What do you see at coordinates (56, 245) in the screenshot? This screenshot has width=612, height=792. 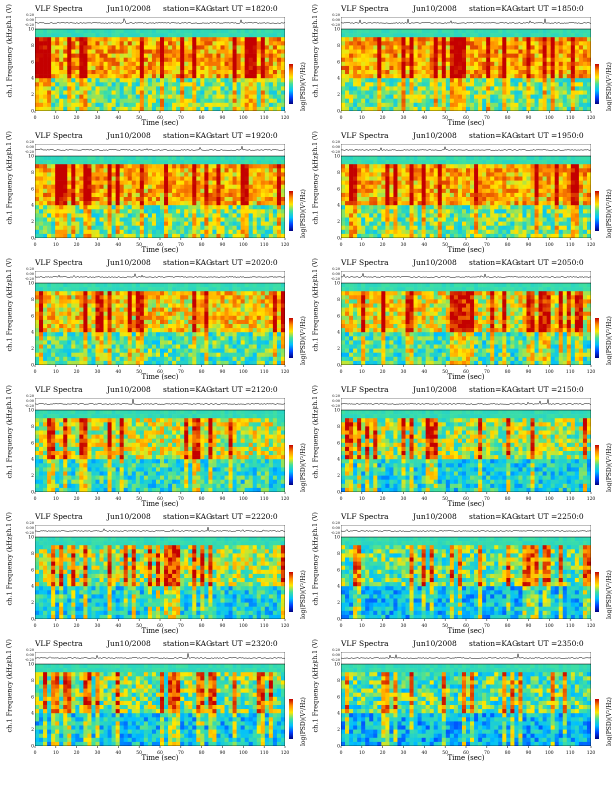 I see `time-tick-label: 10` at bounding box center [56, 245].